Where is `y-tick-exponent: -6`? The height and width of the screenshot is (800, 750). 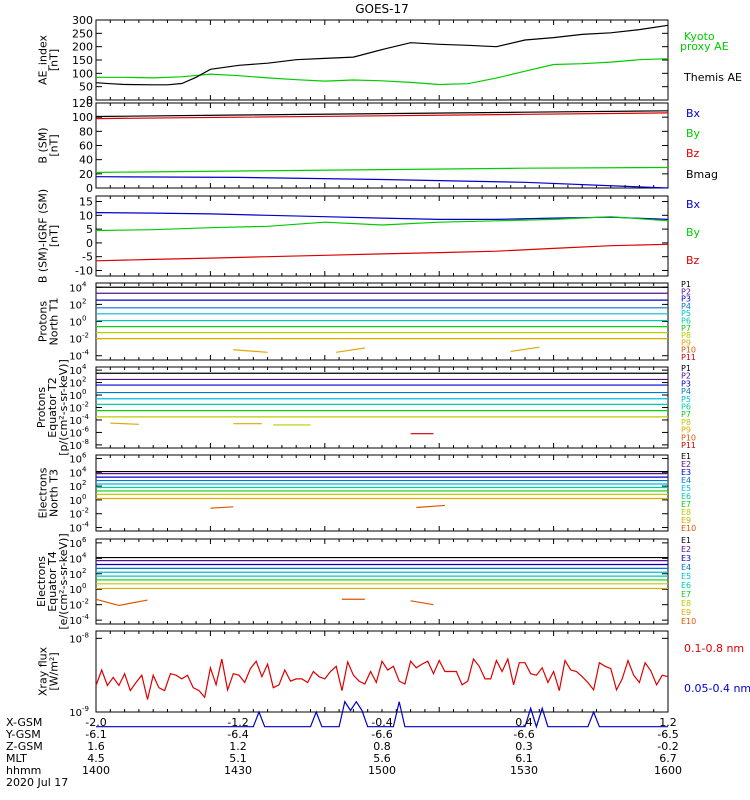
y-tick-exponent: -6 is located at coordinates (86, 429).